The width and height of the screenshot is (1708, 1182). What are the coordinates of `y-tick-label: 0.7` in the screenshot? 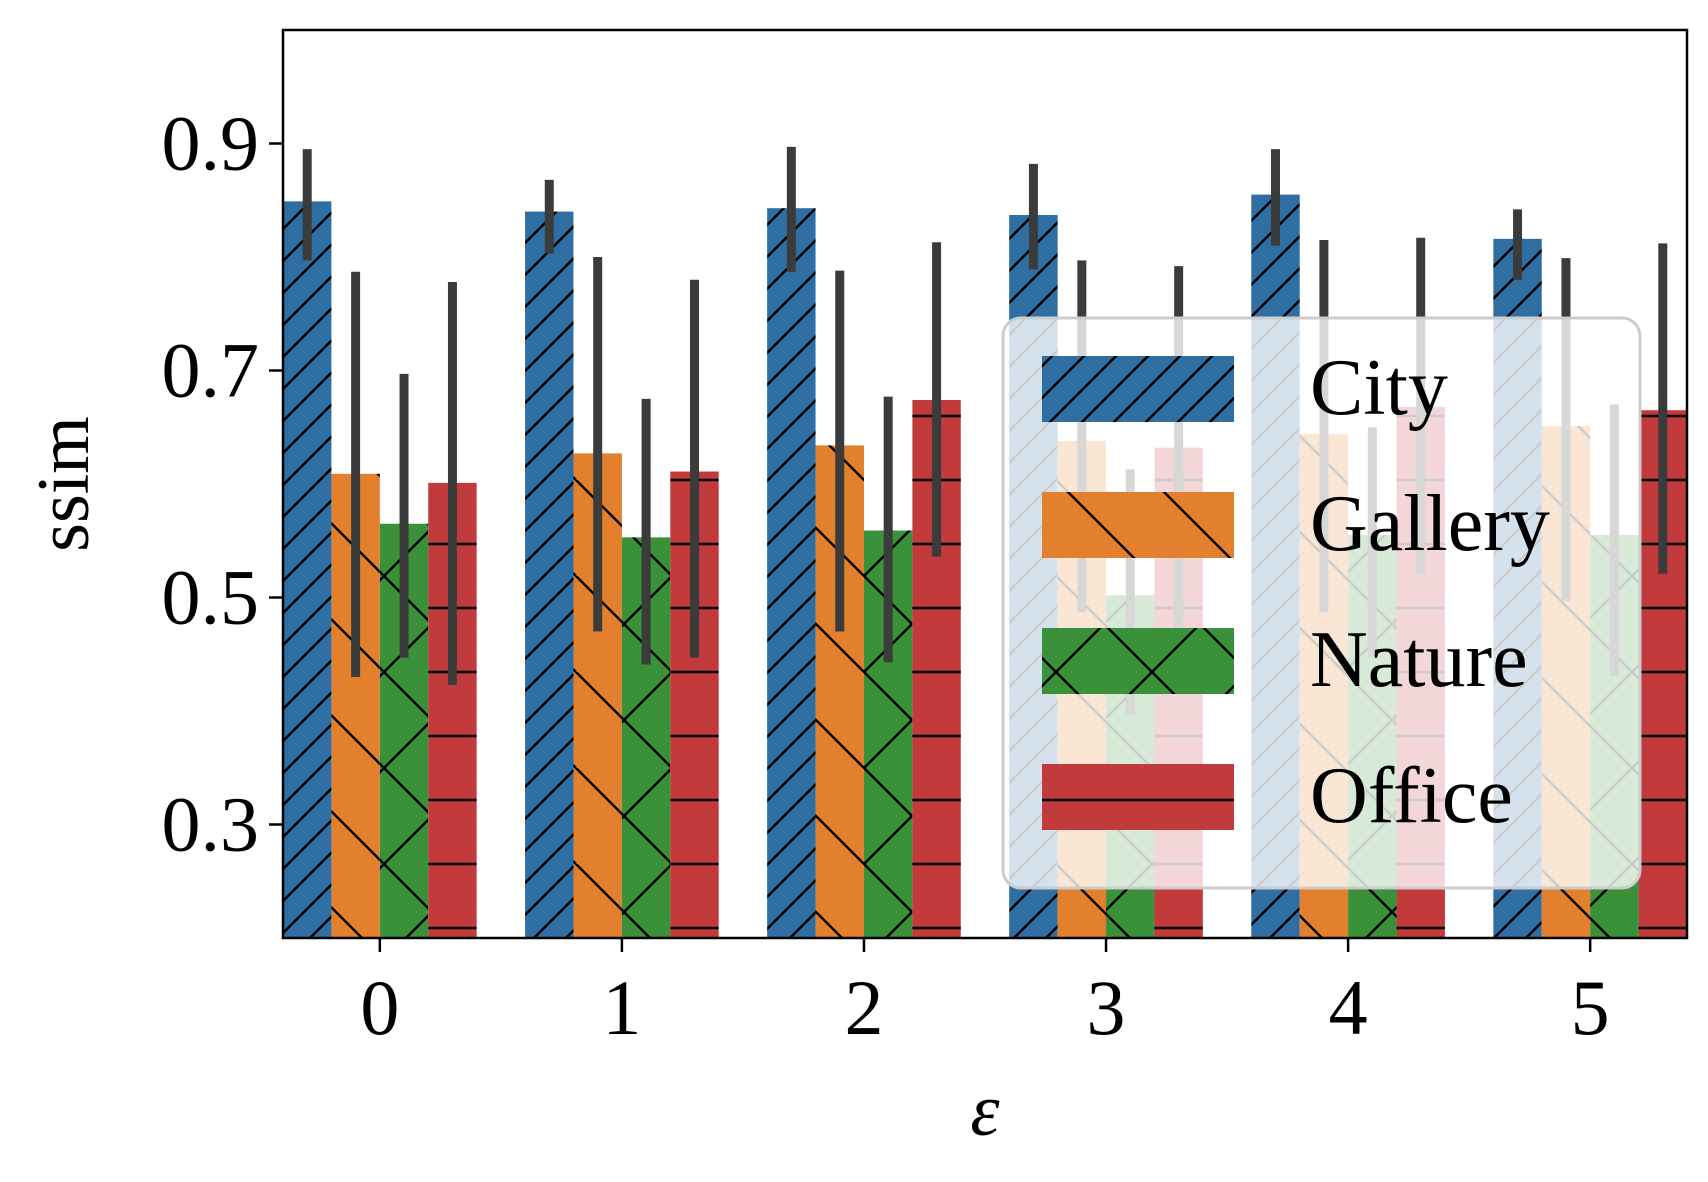 It's located at (211, 370).